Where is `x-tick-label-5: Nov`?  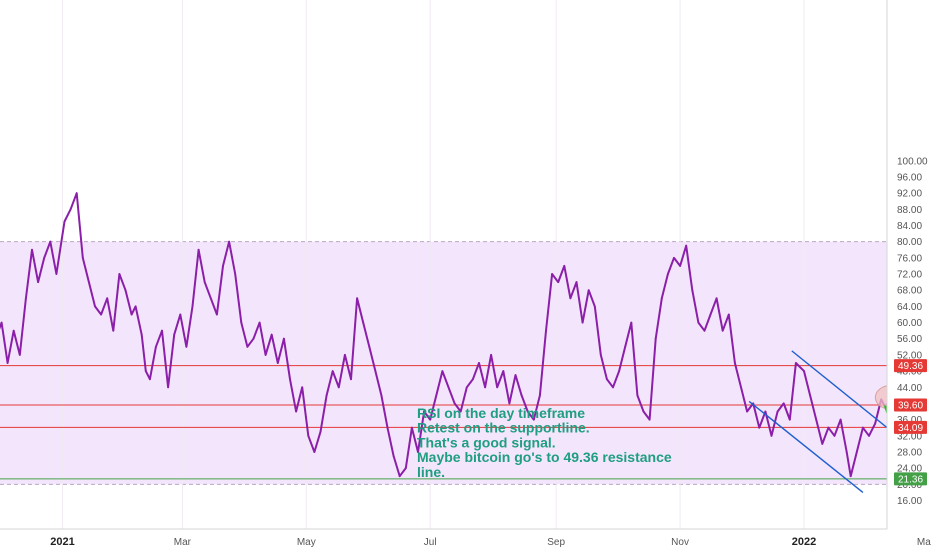 x-tick-label-5: Nov is located at coordinates (680, 542).